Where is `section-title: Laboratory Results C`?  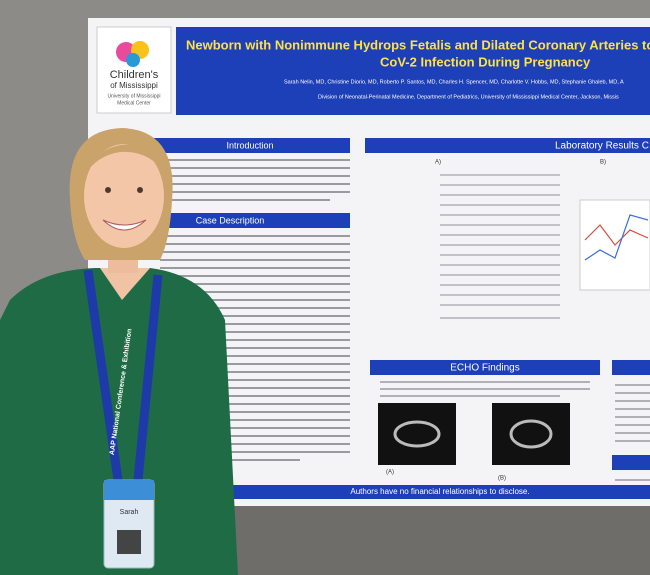
section-title: Laboratory Results C is located at coordinates (602, 146).